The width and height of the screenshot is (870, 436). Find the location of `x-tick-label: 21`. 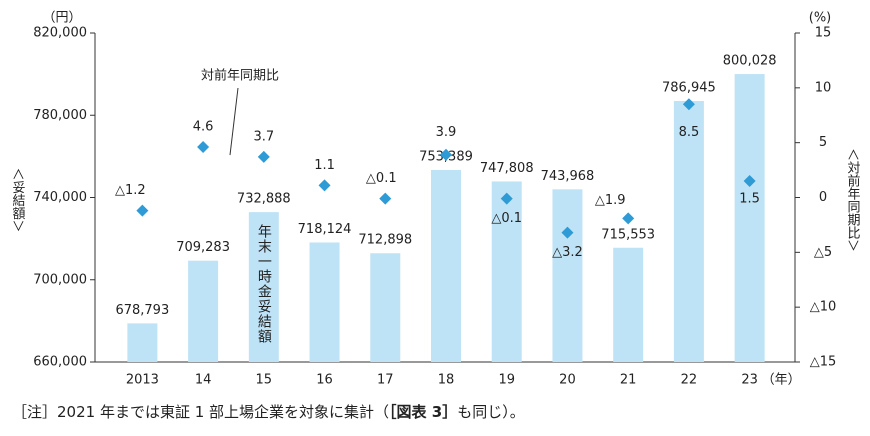

x-tick-label: 21 is located at coordinates (628, 380).